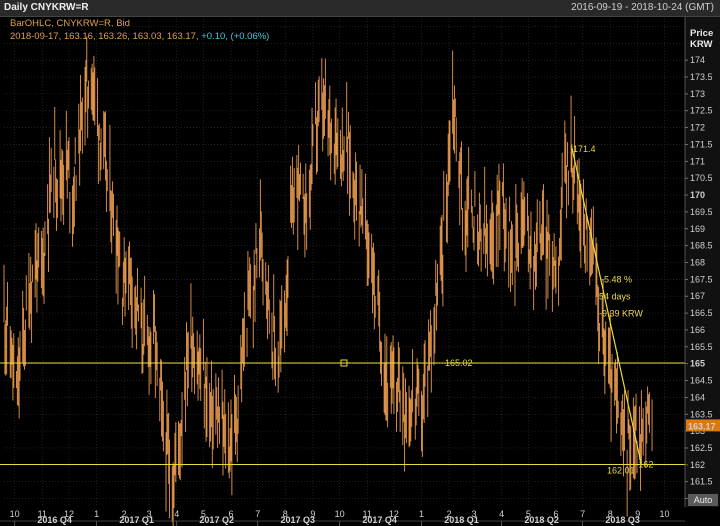 The height and width of the screenshot is (526, 720). What do you see at coordinates (701, 448) in the screenshot?
I see `y-tick-label: 162.5` at bounding box center [701, 448].